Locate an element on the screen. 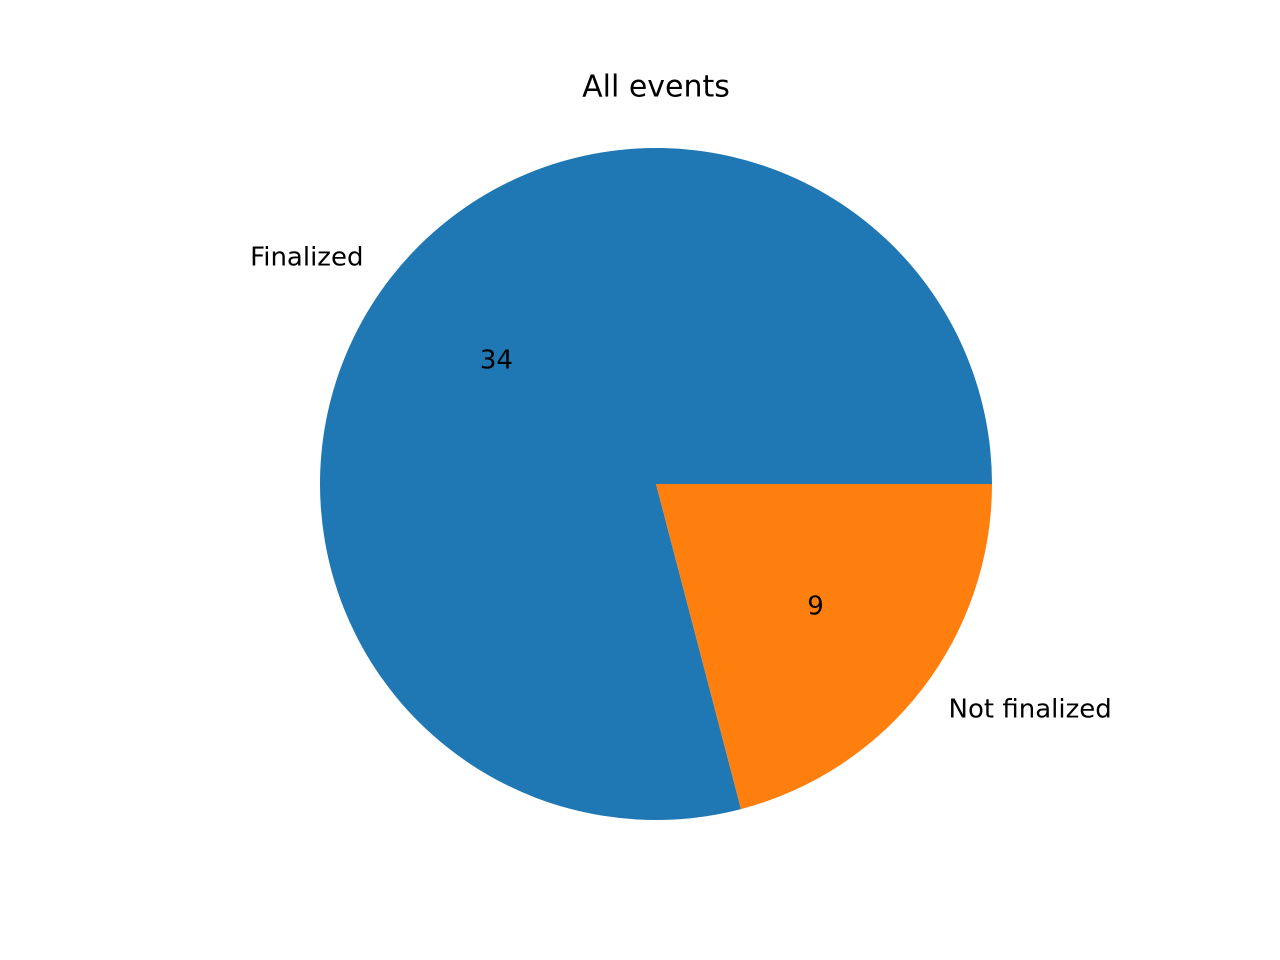 This screenshot has width=1280, height=960. slice-value-label-not-finalized: 9 is located at coordinates (815, 607).